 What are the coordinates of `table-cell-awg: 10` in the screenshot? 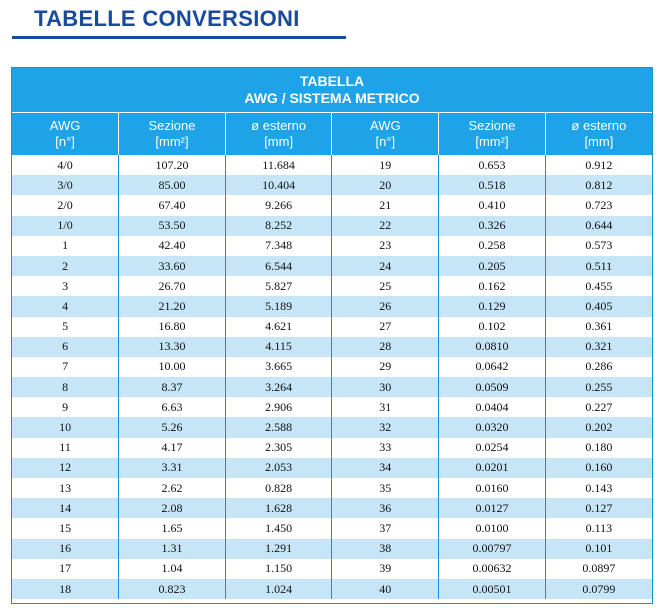 It's located at (65, 427).